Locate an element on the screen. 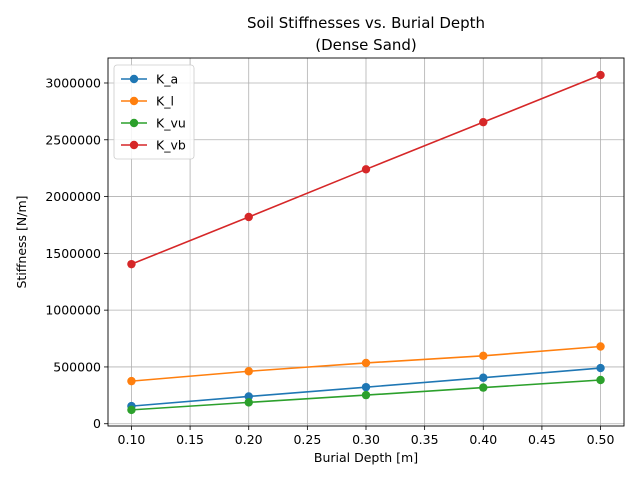 The height and width of the screenshot is (480, 640). x-tick-label: 0.30 is located at coordinates (366, 439).